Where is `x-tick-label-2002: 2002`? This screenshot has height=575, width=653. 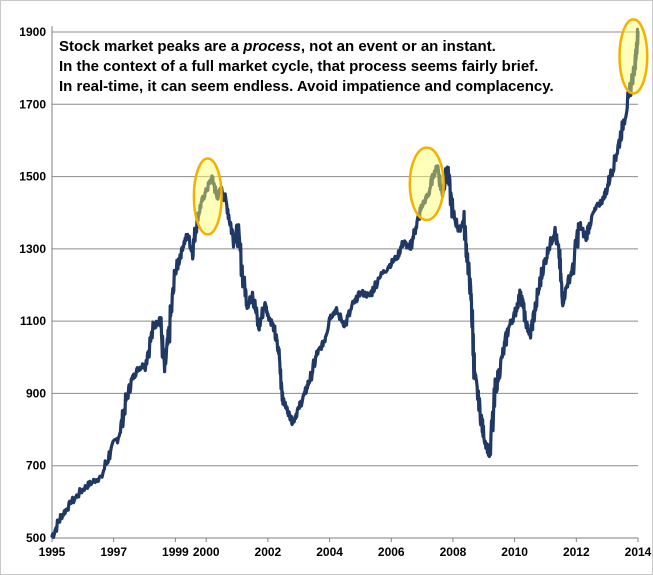
x-tick-label-2002: 2002 is located at coordinates (268, 552).